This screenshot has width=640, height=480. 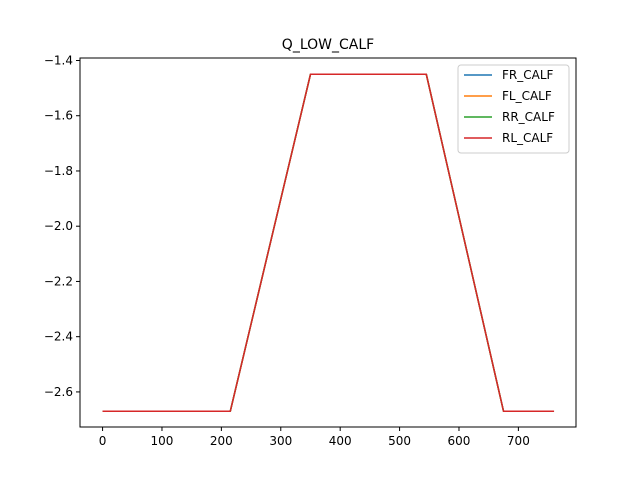 What do you see at coordinates (340, 441) in the screenshot?
I see `x-tick-label: 400` at bounding box center [340, 441].